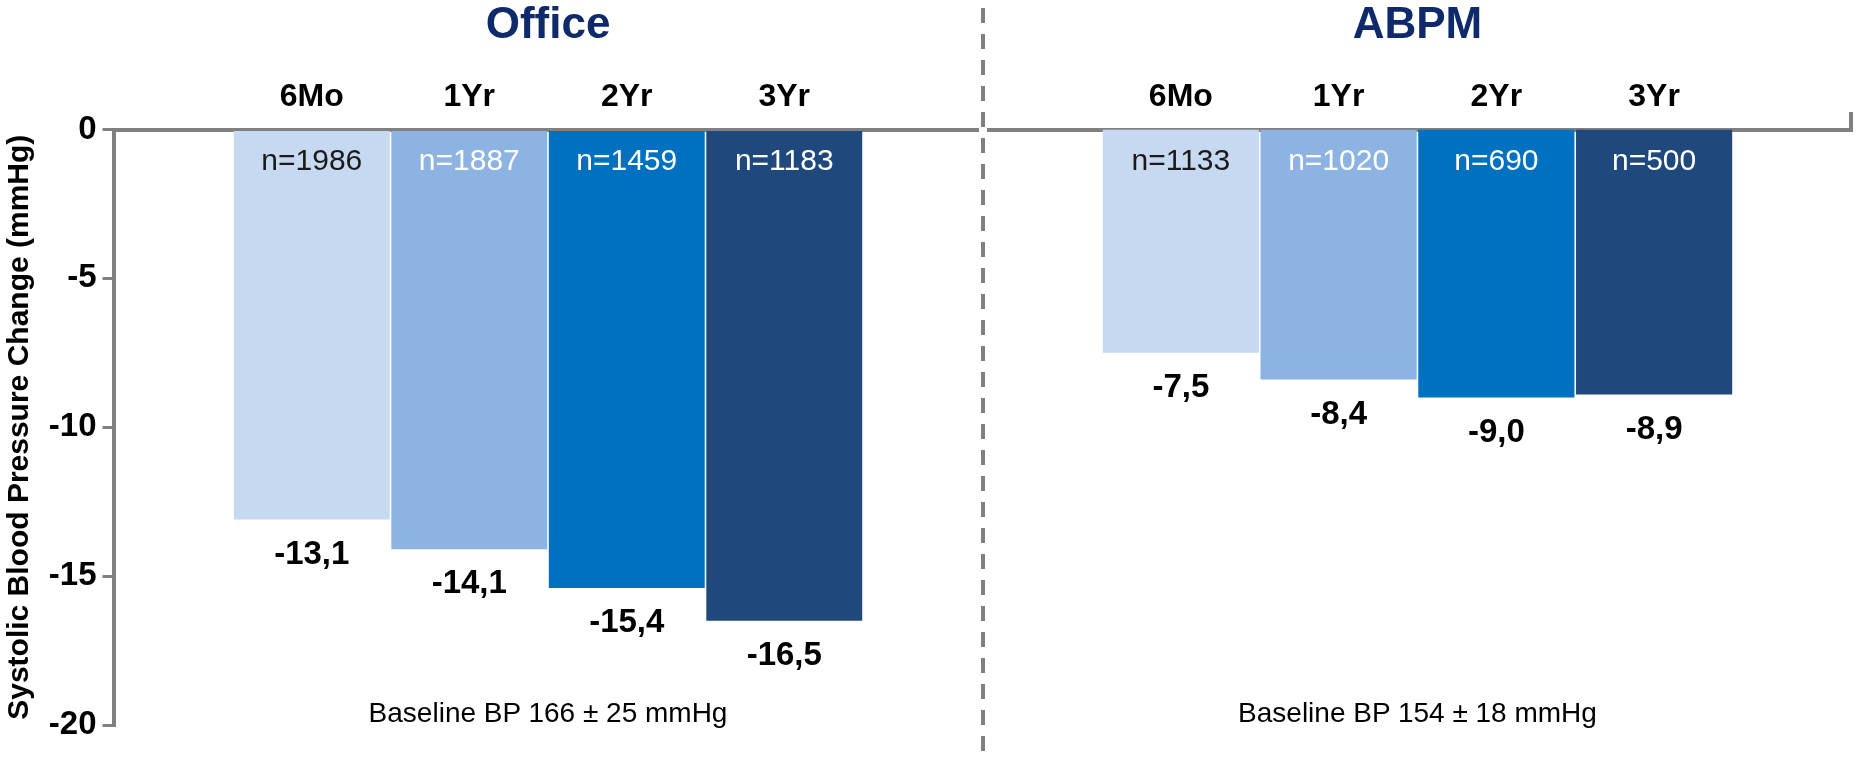  Describe the element at coordinates (627, 621) in the screenshot. I see `data-label: -15,4` at that location.